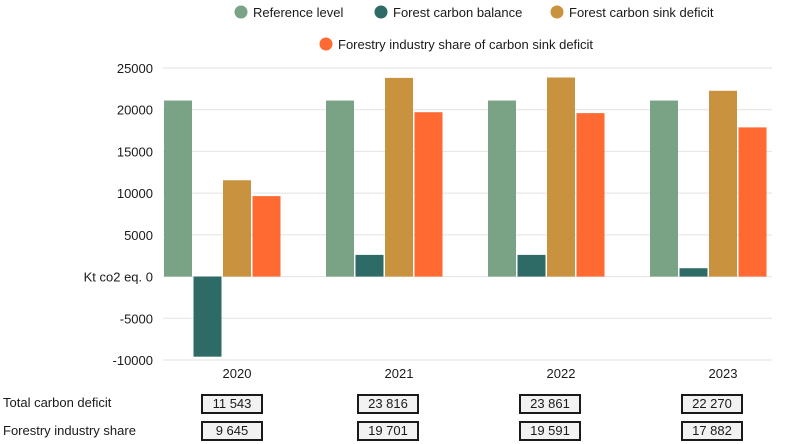  What do you see at coordinates (133, 360) in the screenshot?
I see `y-tick-label: -10000` at bounding box center [133, 360].